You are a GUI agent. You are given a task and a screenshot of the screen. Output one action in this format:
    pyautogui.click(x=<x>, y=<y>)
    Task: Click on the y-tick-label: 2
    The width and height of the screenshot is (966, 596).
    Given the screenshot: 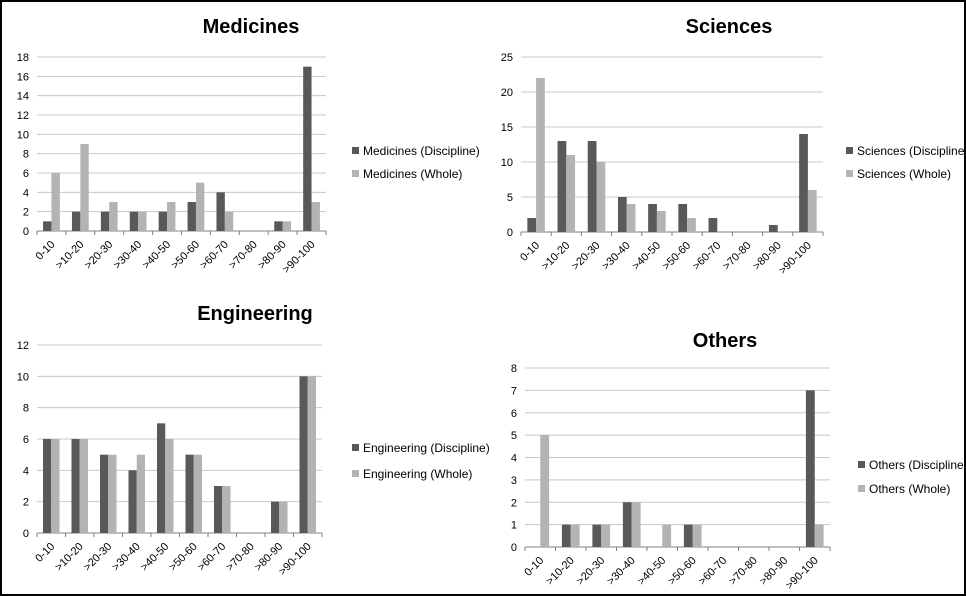 What is the action you would take?
    pyautogui.click(x=26, y=213)
    